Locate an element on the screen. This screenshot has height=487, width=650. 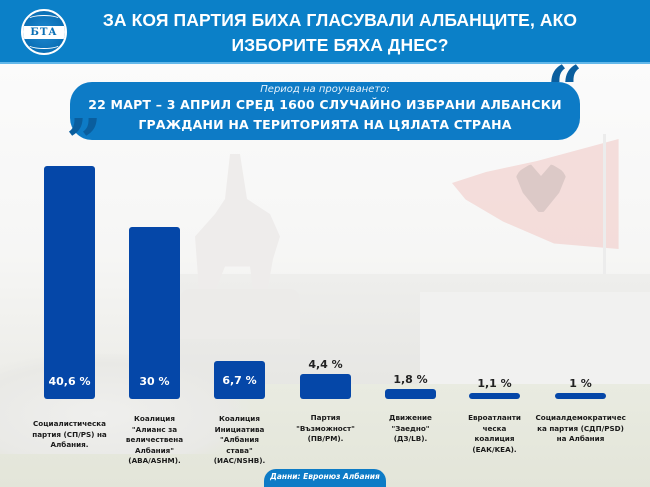
open-quote-icon: “ is located at coordinates (565, 88).